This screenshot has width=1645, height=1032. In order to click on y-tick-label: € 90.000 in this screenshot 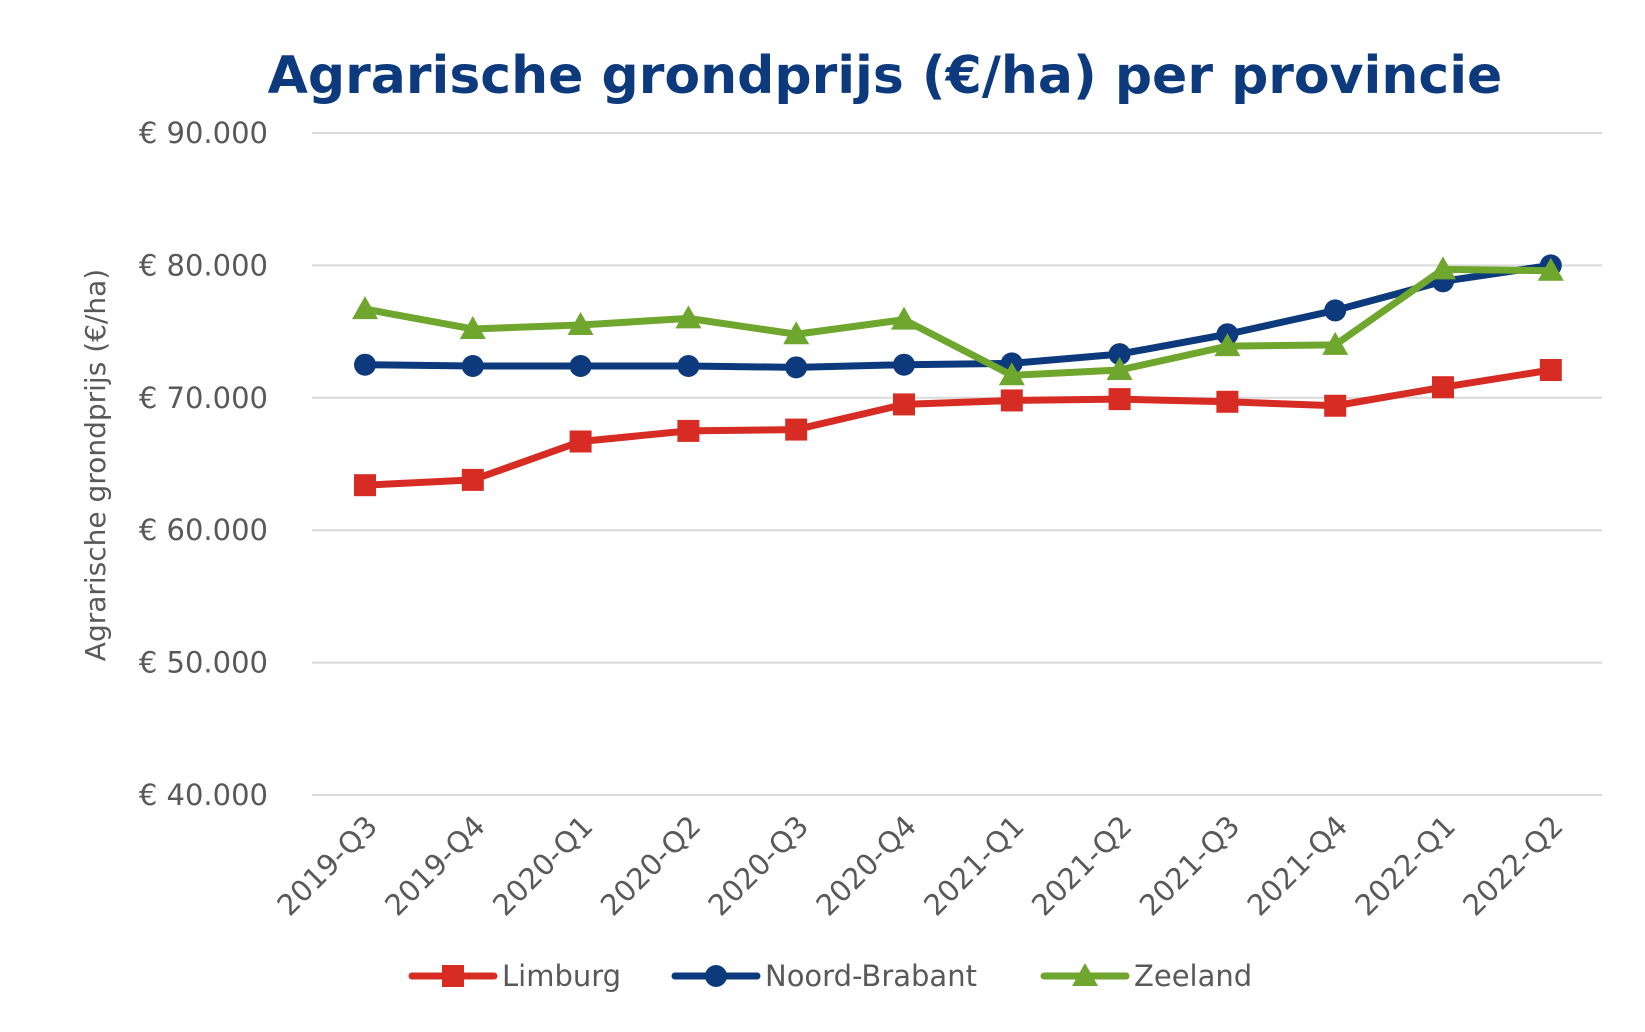, I will do `click(203, 133)`.